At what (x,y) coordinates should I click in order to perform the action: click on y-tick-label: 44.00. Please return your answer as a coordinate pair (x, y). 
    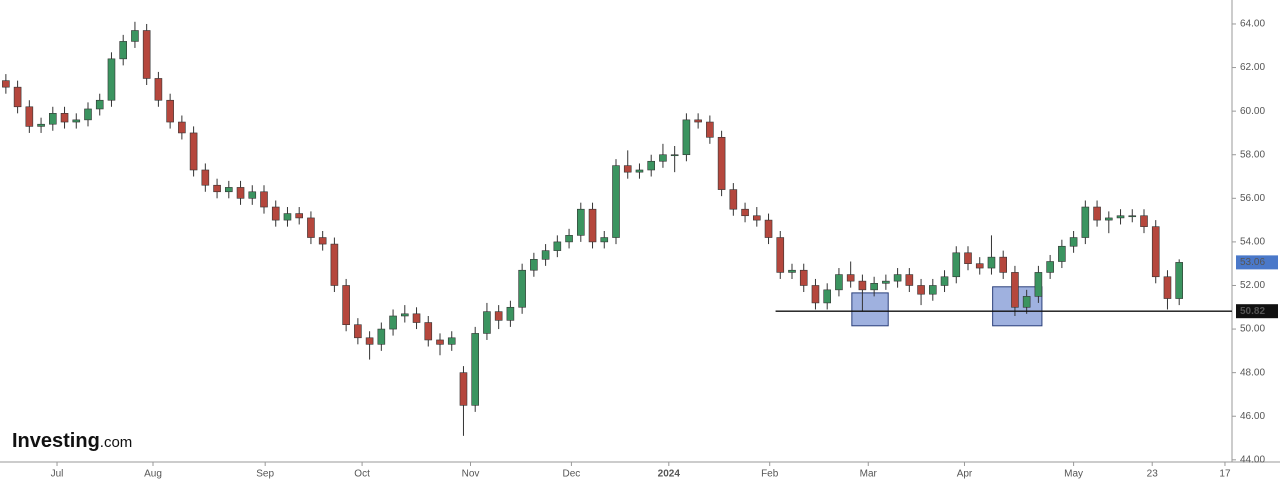
    Looking at the image, I should click on (1252, 459).